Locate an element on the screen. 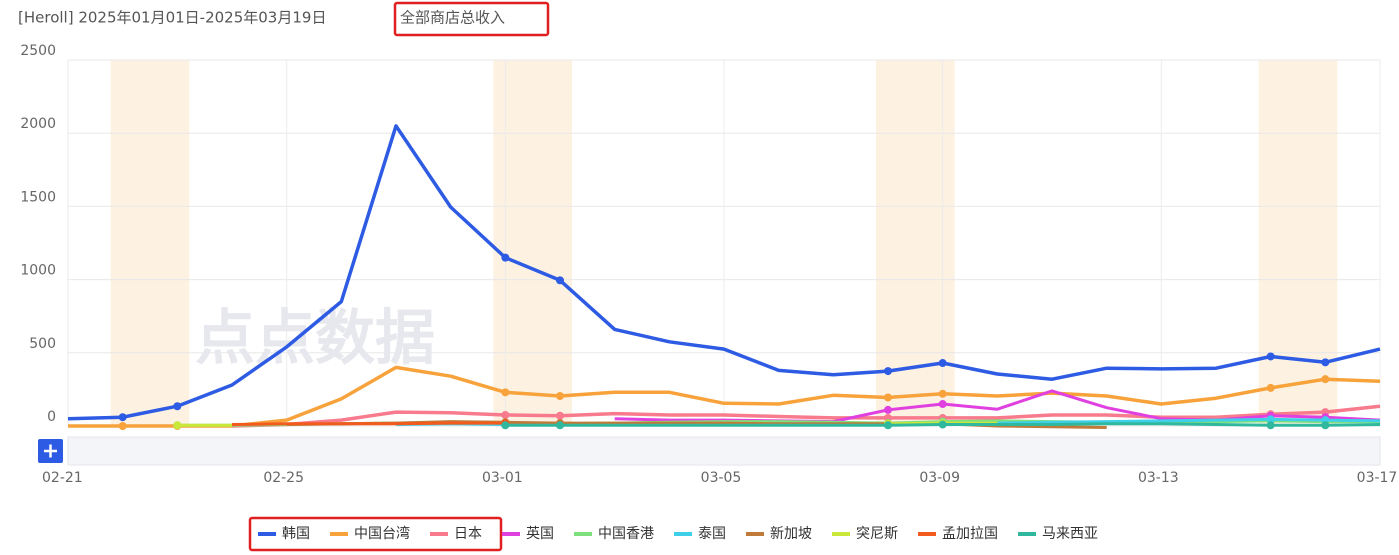 This screenshot has height=555, width=1399. legend-label: 孟加拉国 is located at coordinates (970, 534).